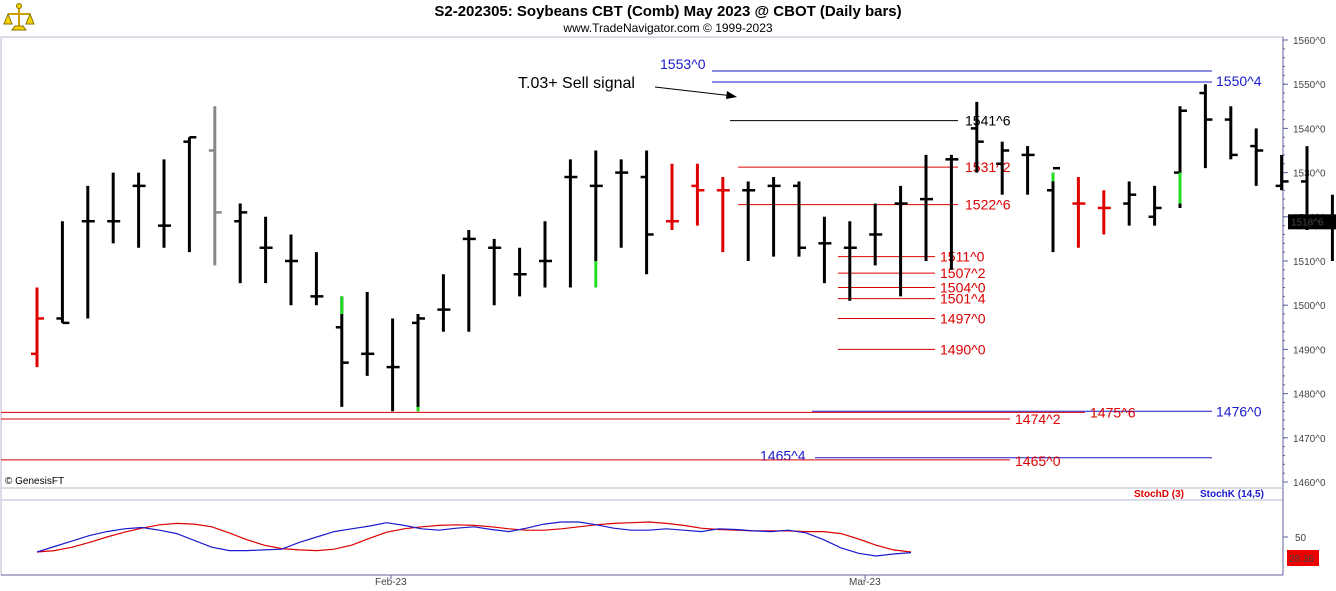  I want to click on date-axis-label: Feb-23, so click(391, 582).